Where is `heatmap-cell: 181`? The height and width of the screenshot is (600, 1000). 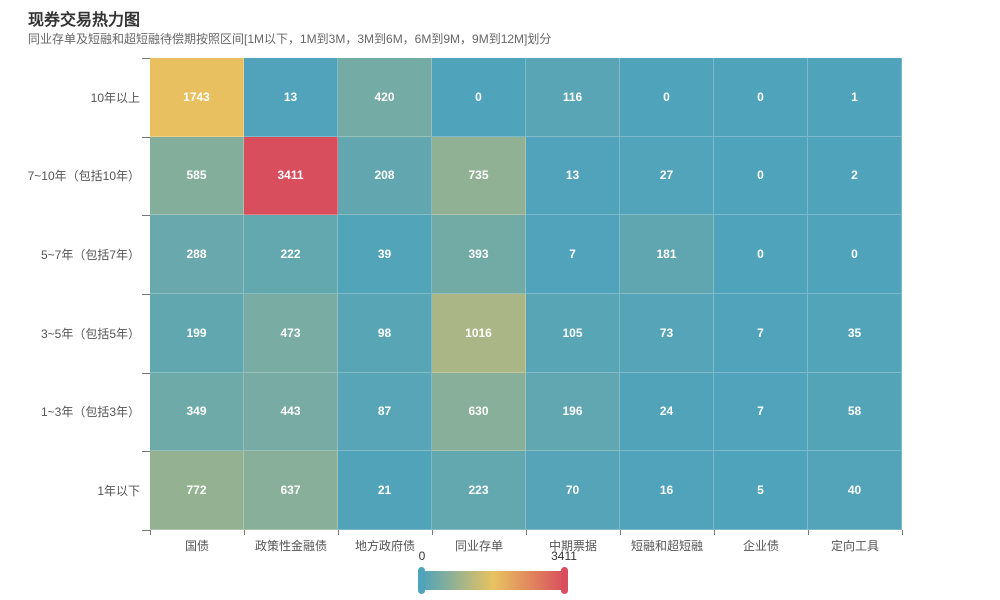 heatmap-cell: 181 is located at coordinates (667, 254).